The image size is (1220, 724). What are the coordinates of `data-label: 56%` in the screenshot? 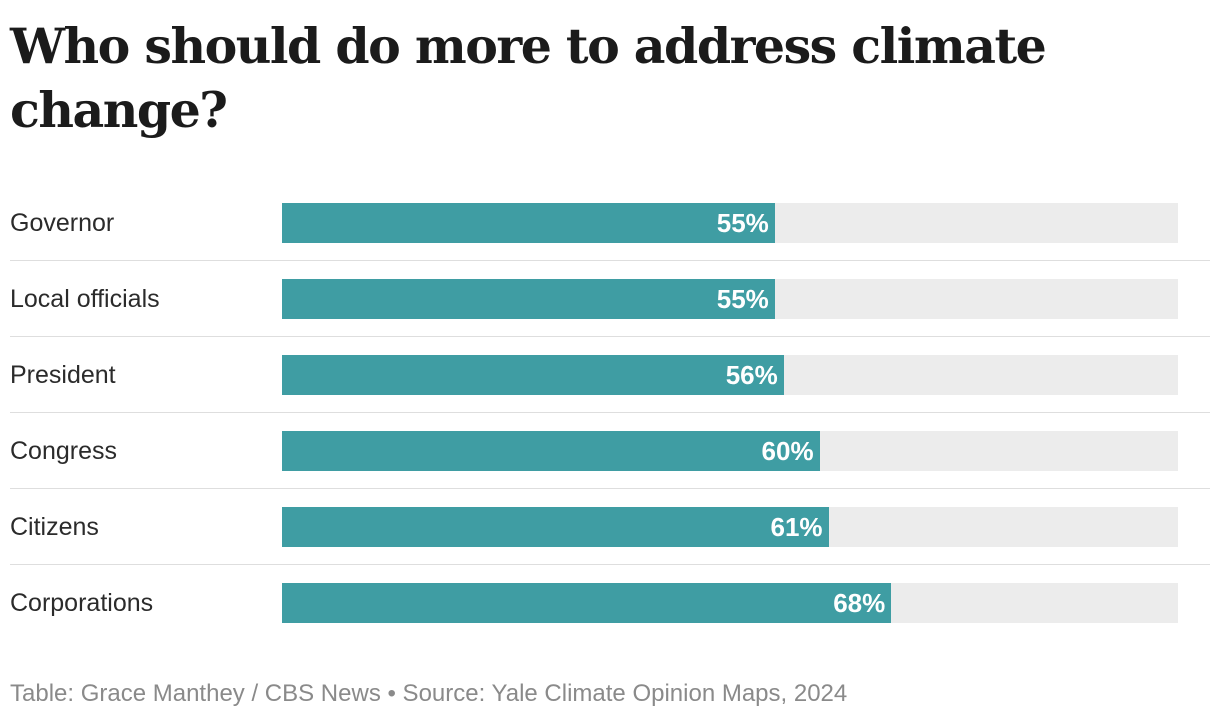 It's located at (751, 375).